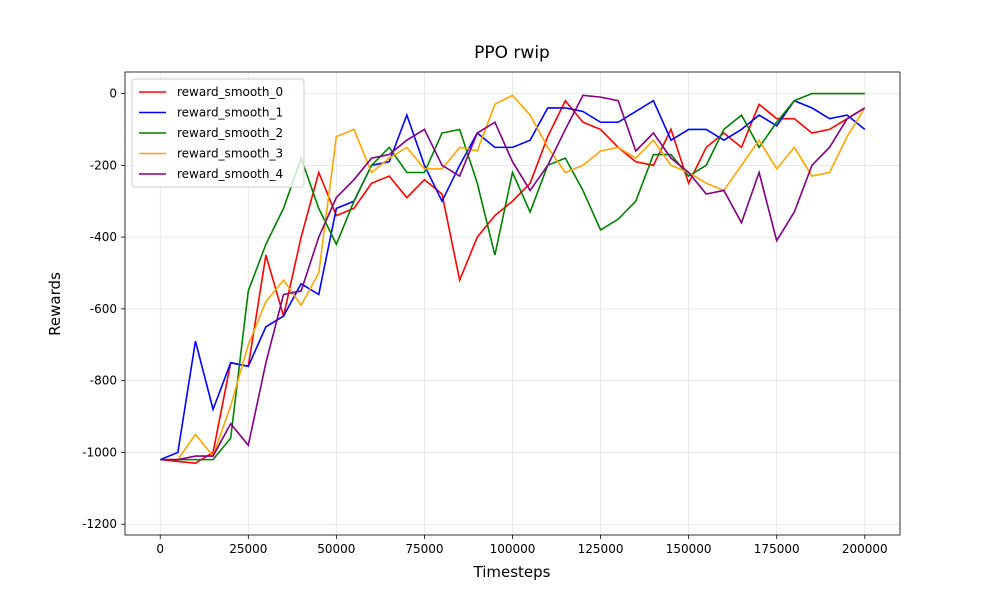 This screenshot has width=1000, height=600. Describe the element at coordinates (99, 452) in the screenshot. I see `y-tick-label: -1000` at that location.